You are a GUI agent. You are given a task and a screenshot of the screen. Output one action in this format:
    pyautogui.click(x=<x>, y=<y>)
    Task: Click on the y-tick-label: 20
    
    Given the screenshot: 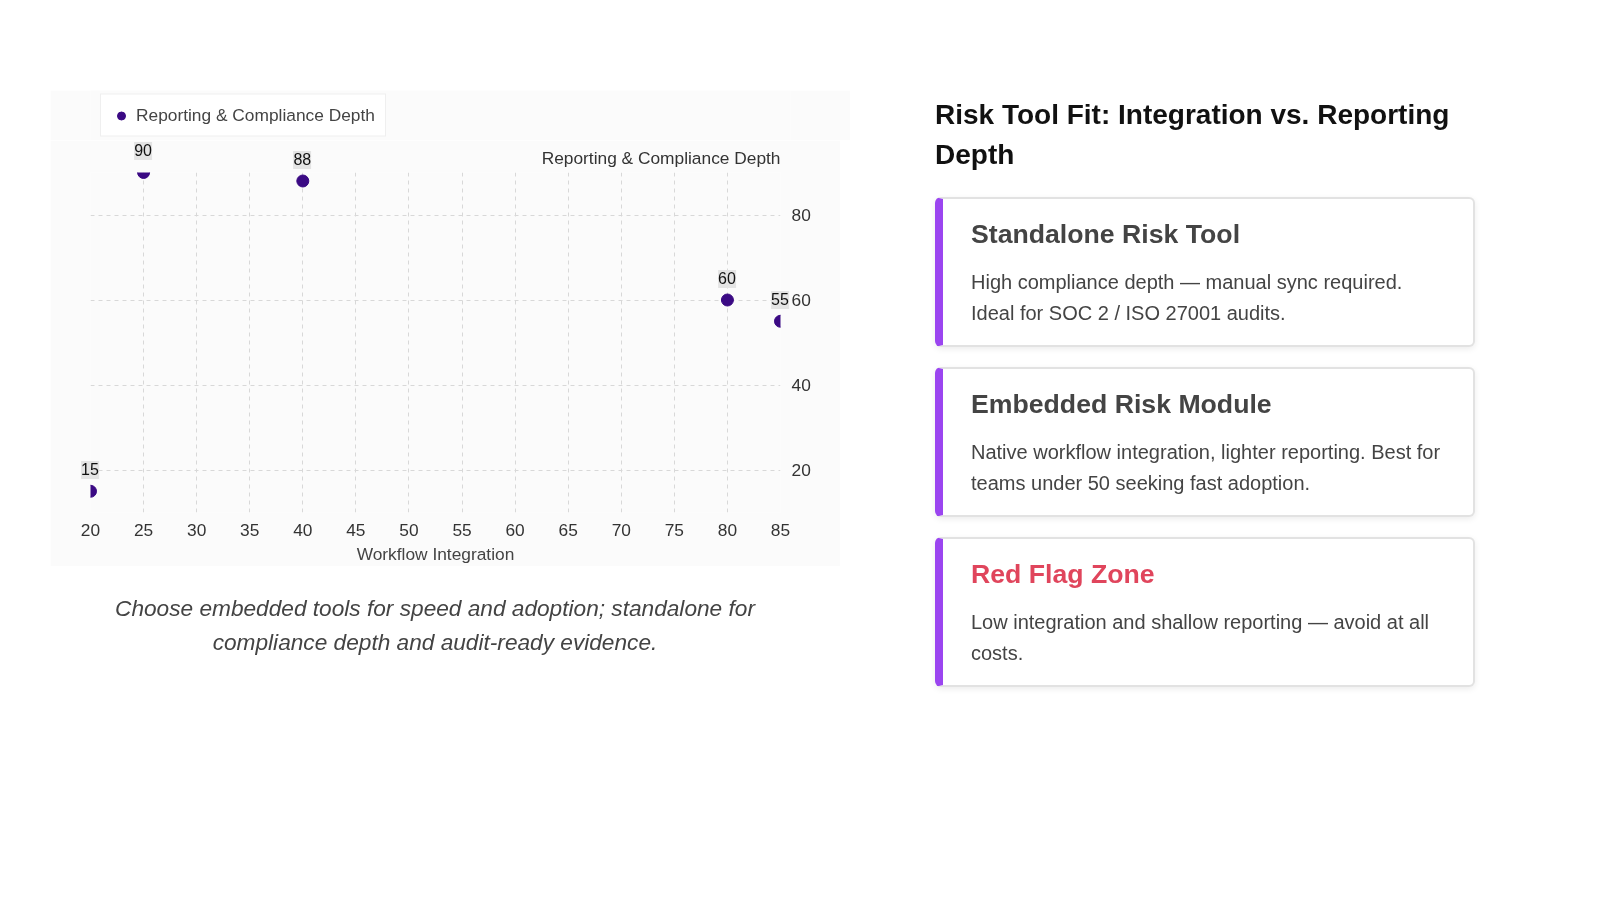 What is the action you would take?
    pyautogui.click(x=801, y=470)
    